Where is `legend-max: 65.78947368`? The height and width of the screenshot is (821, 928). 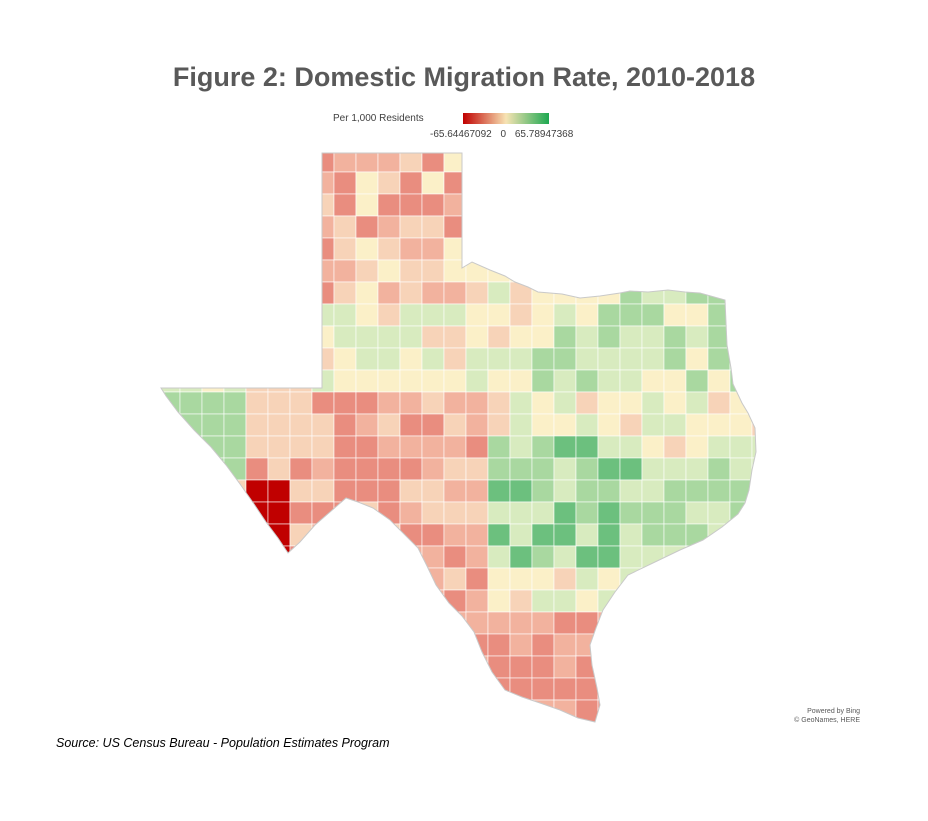
legend-max: 65.78947368 is located at coordinates (544, 134).